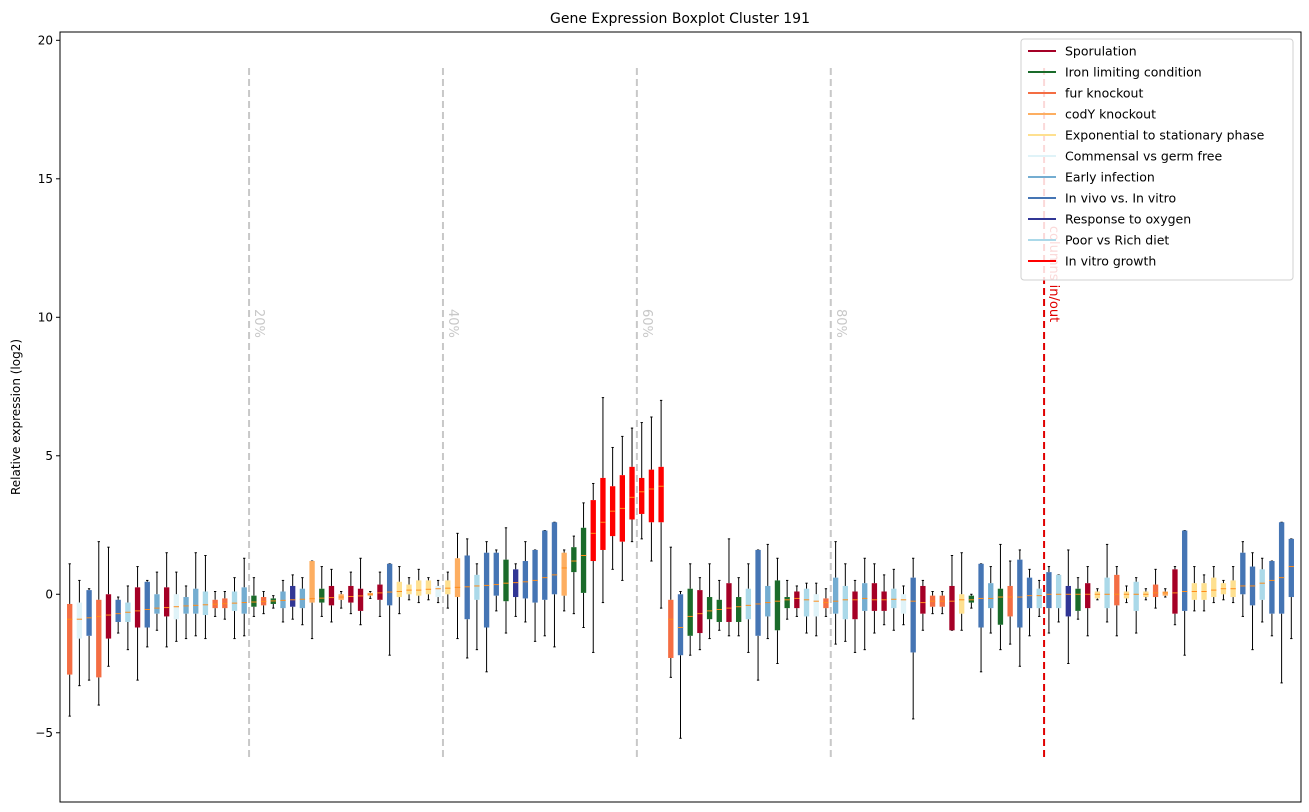  Describe the element at coordinates (1110, 261) in the screenshot. I see `legend-label: In vitro growth` at that location.